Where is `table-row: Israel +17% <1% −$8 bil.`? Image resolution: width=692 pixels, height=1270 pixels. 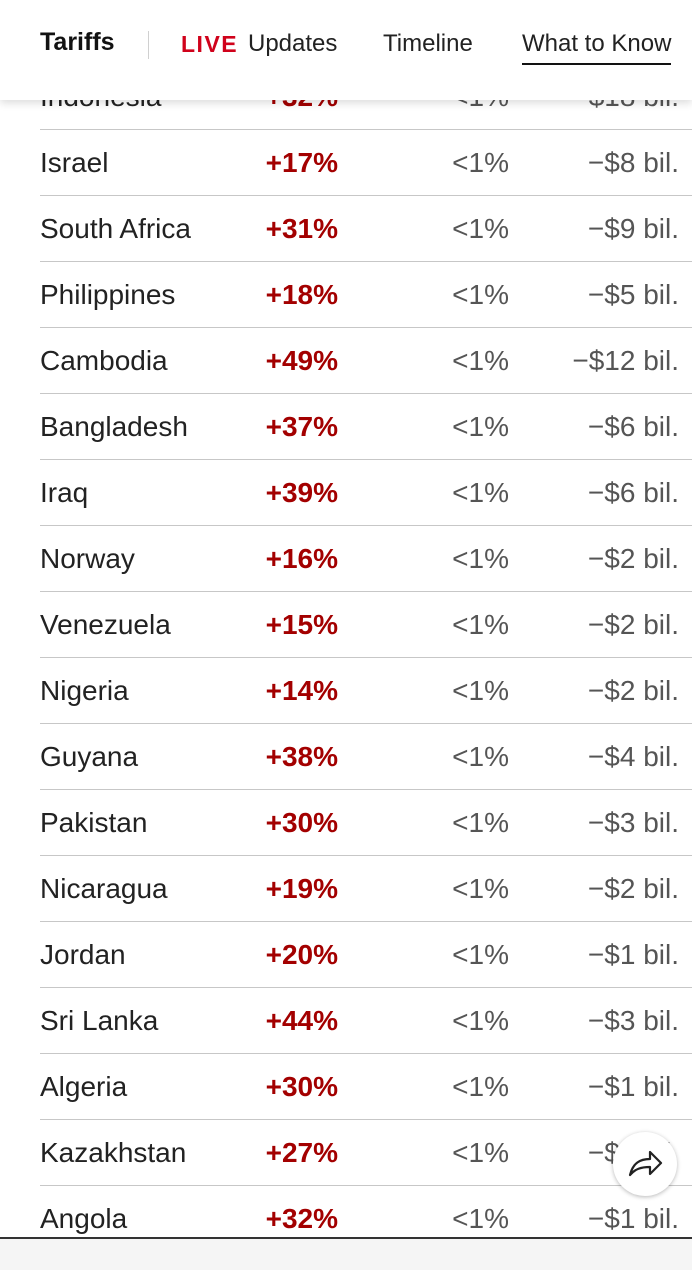
table-row: Israel +17% <1% −$8 bil. is located at coordinates (366, 163).